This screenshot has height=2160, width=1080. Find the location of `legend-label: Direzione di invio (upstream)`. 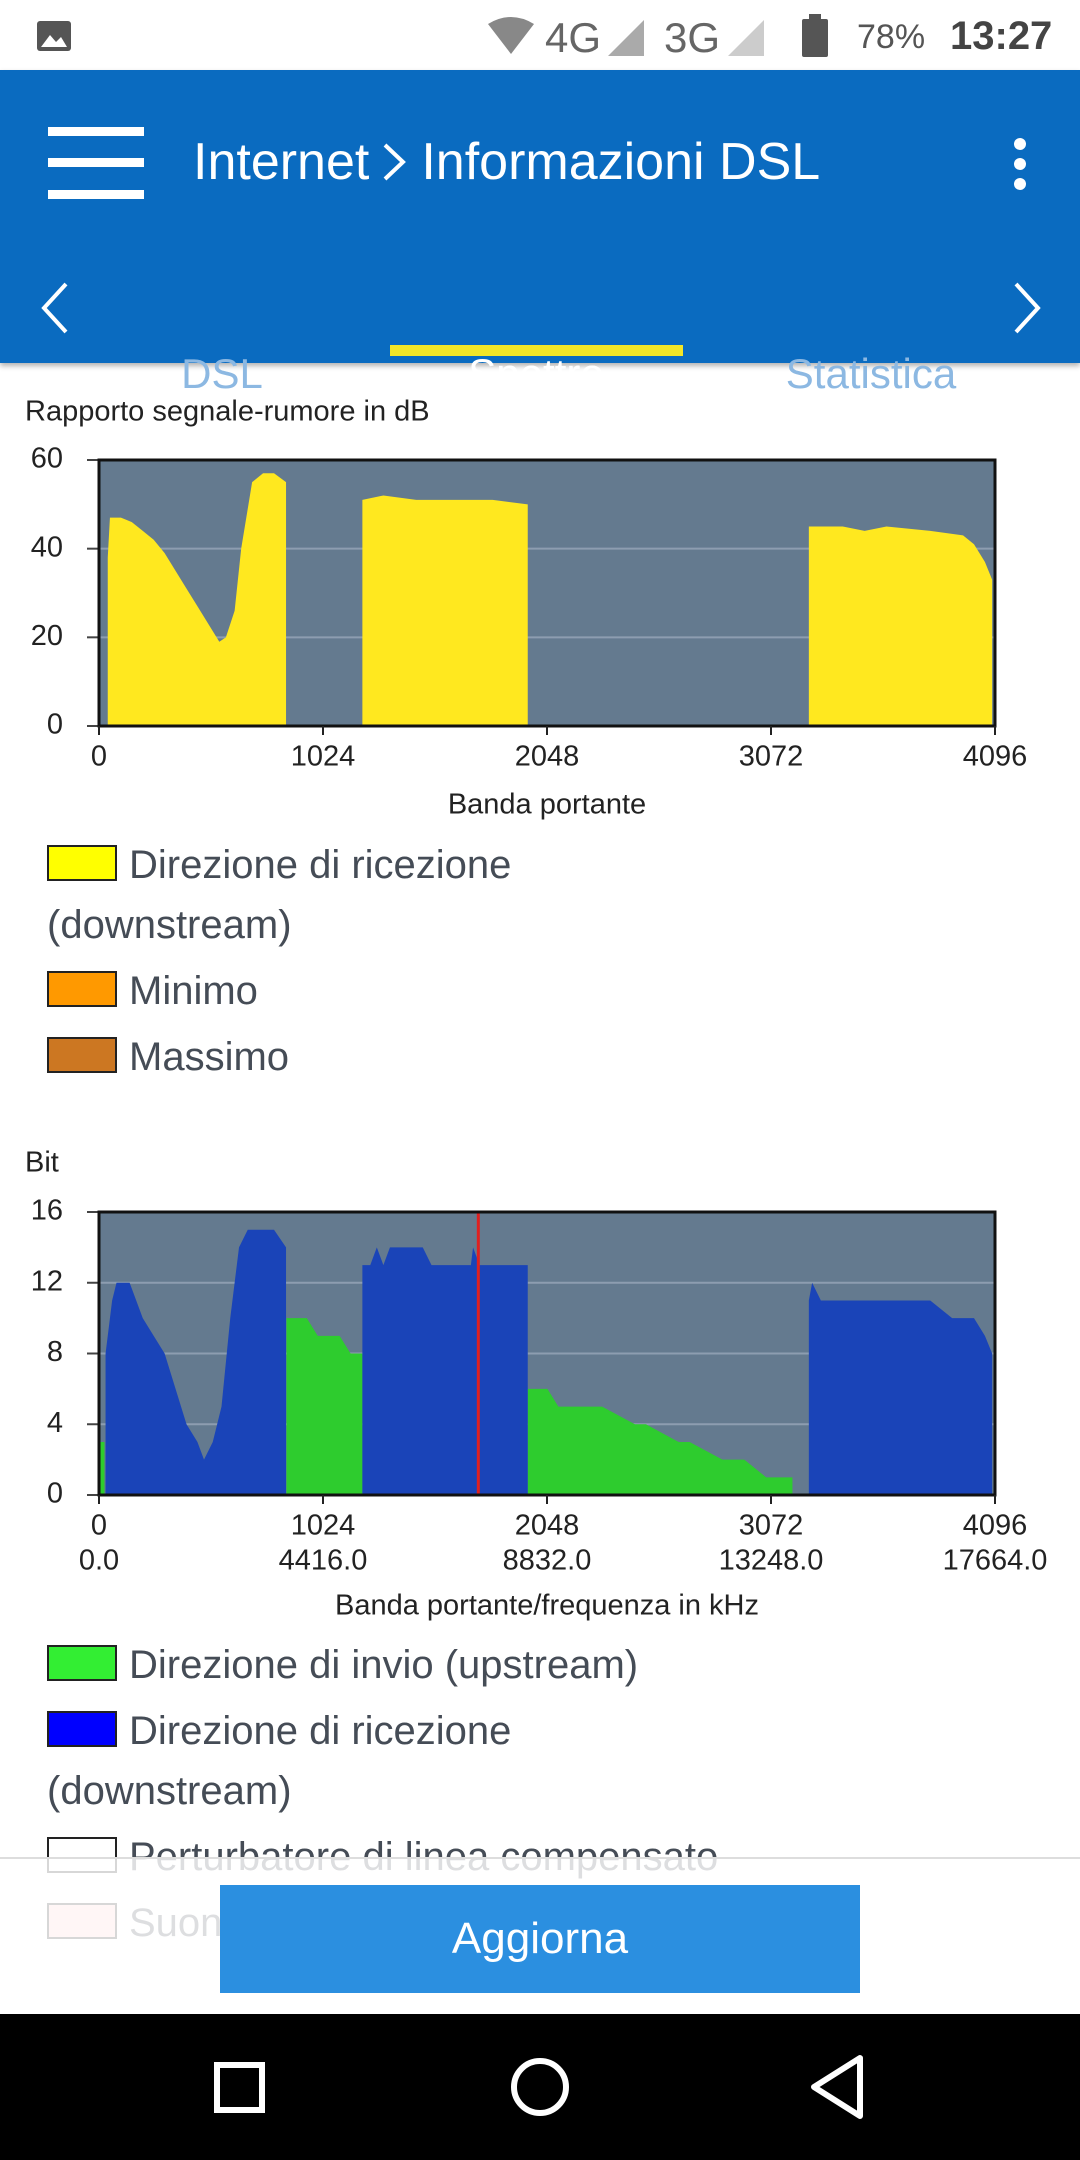

legend-label: Direzione di invio (upstream) is located at coordinates (384, 1665).